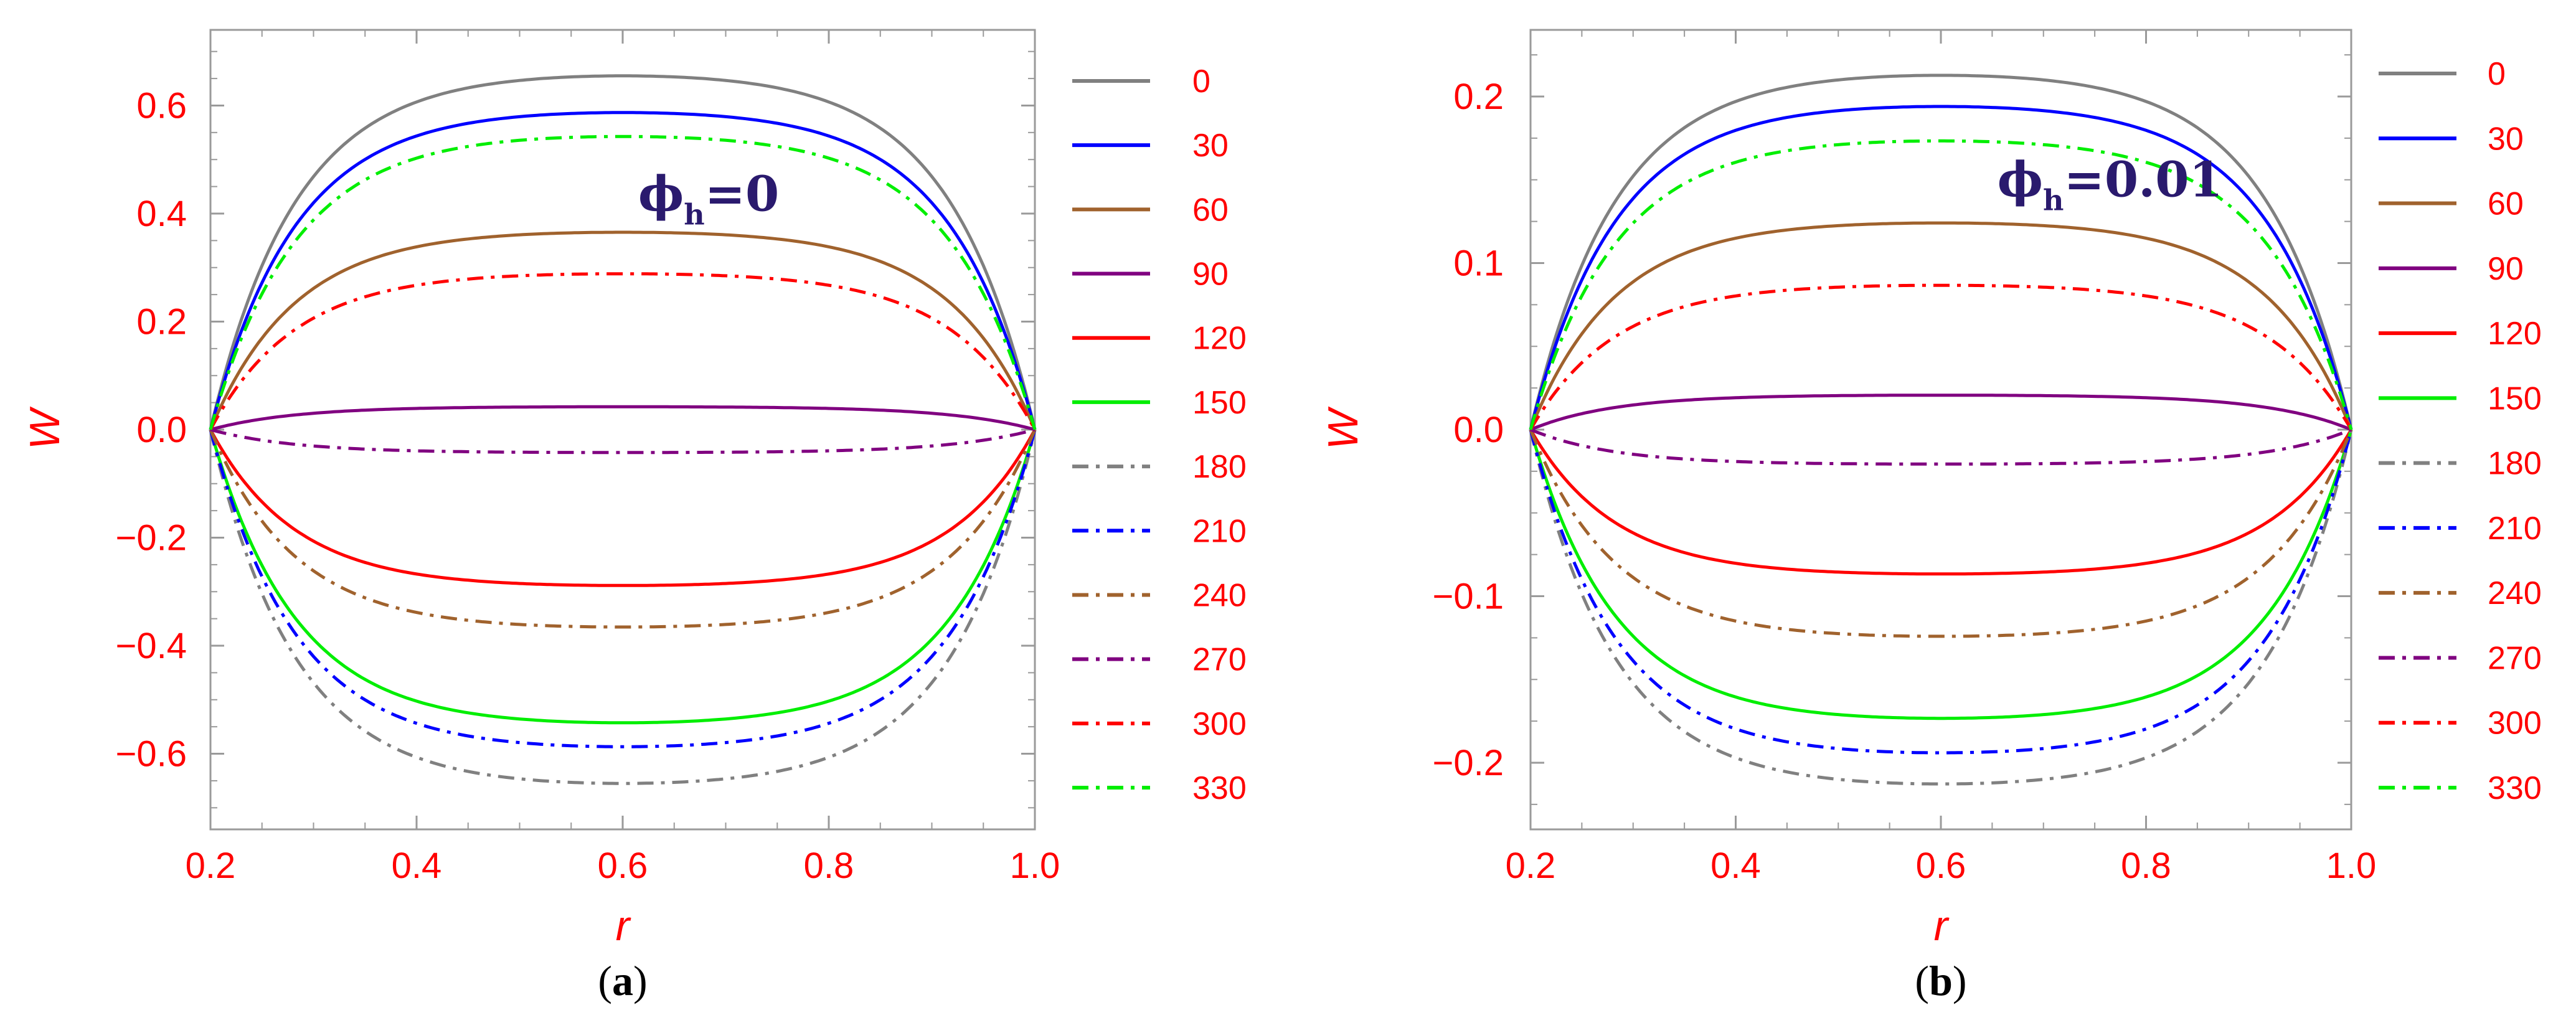 This screenshot has width=2576, height=1028. Describe the element at coordinates (743, 194) in the screenshot. I see `phi-value: =0` at that location.